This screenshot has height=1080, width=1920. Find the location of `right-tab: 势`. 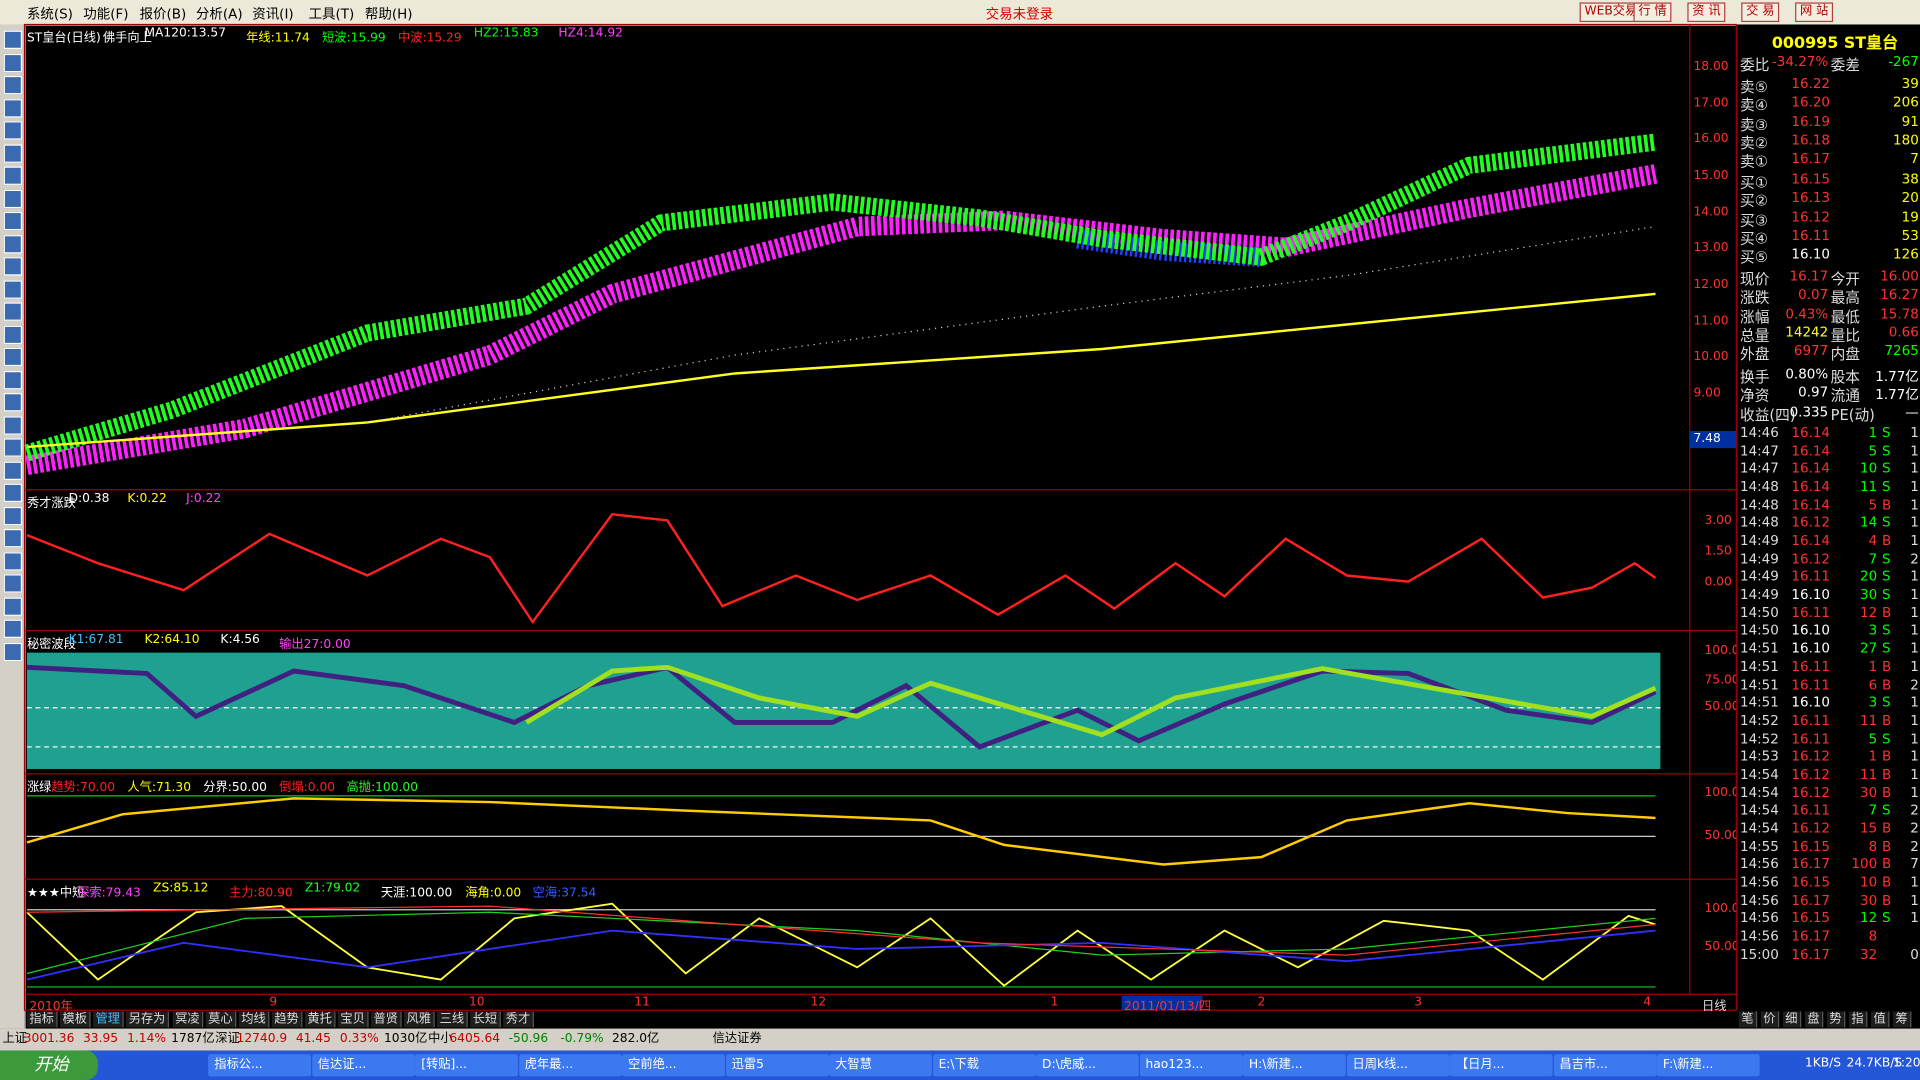

right-tab: 势 is located at coordinates (1836, 1019).